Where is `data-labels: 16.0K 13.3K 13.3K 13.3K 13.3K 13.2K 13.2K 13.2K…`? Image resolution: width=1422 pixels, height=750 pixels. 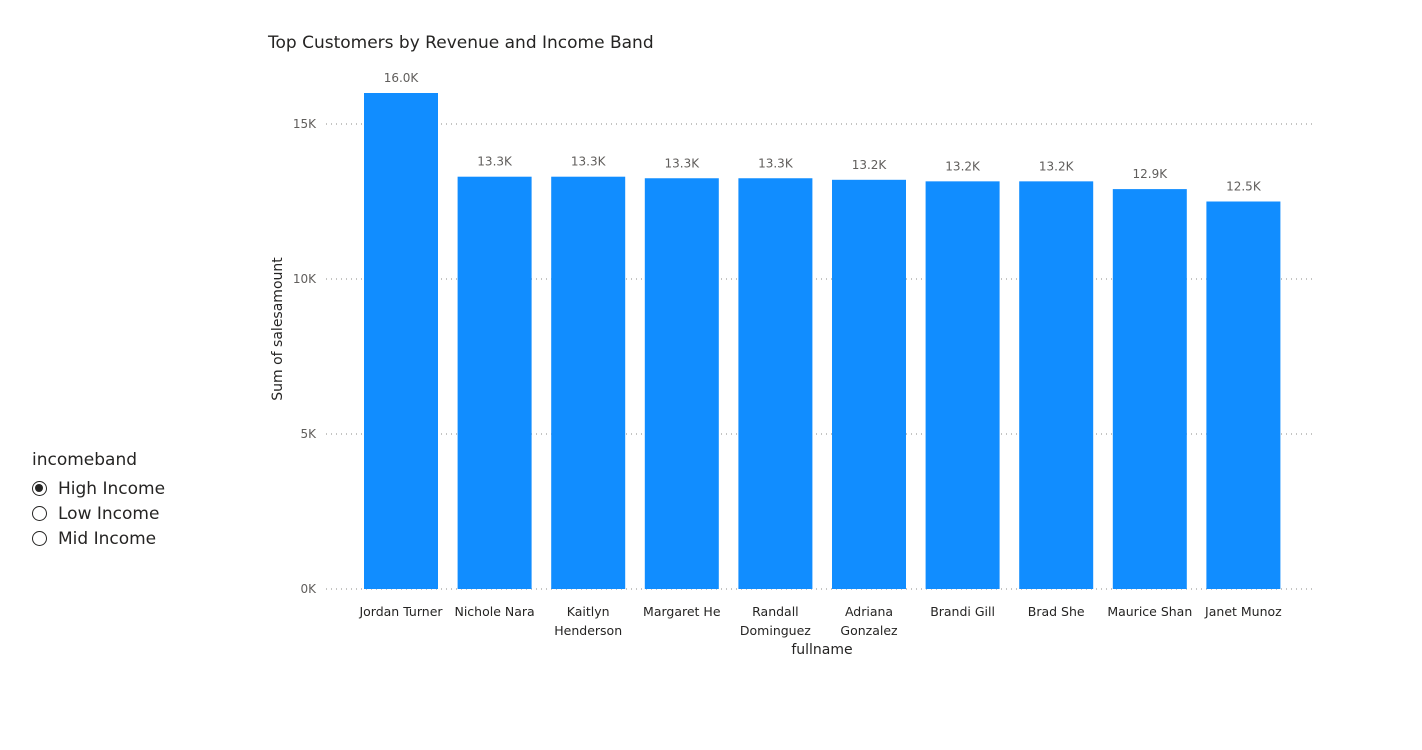
data-labels: 16.0K 13.3K 13.3K 13.3K 13.3K 13.2K 13.2K 13.2K… is located at coordinates (823, 132).